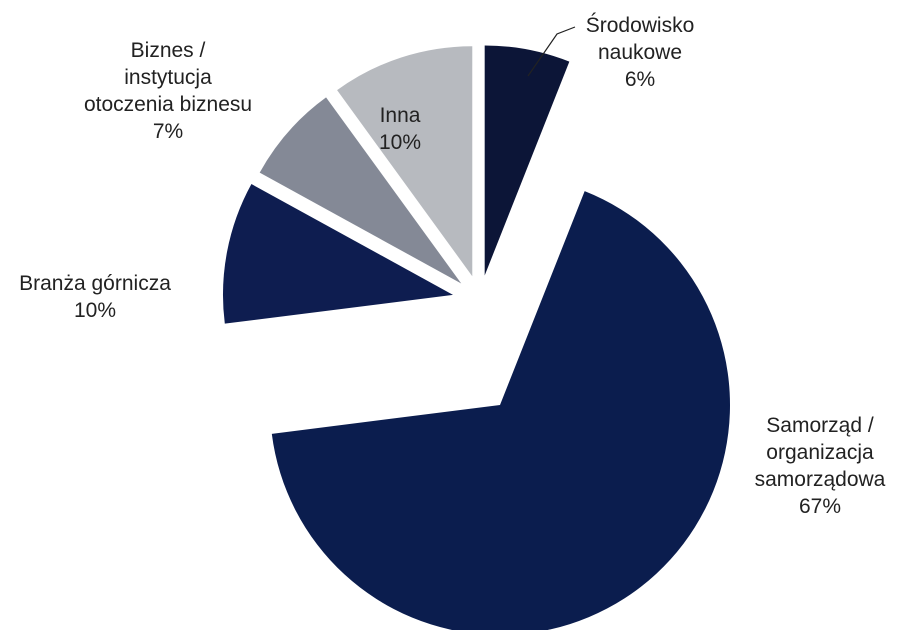  I want to click on slice-category-label: Biznes /, so click(168, 50).